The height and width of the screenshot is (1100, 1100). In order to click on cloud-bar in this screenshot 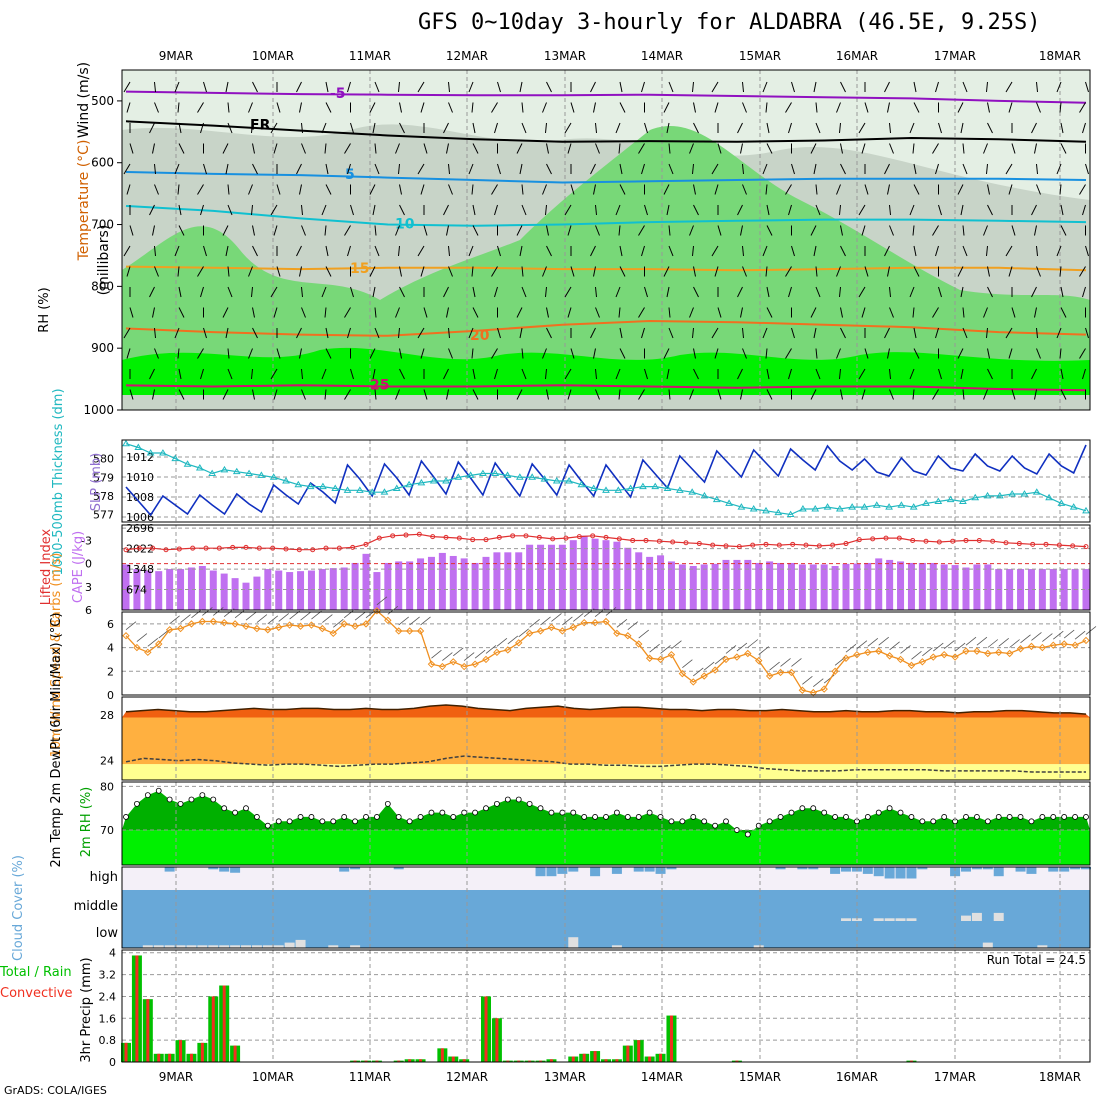, I will do `click(758, 946)`.